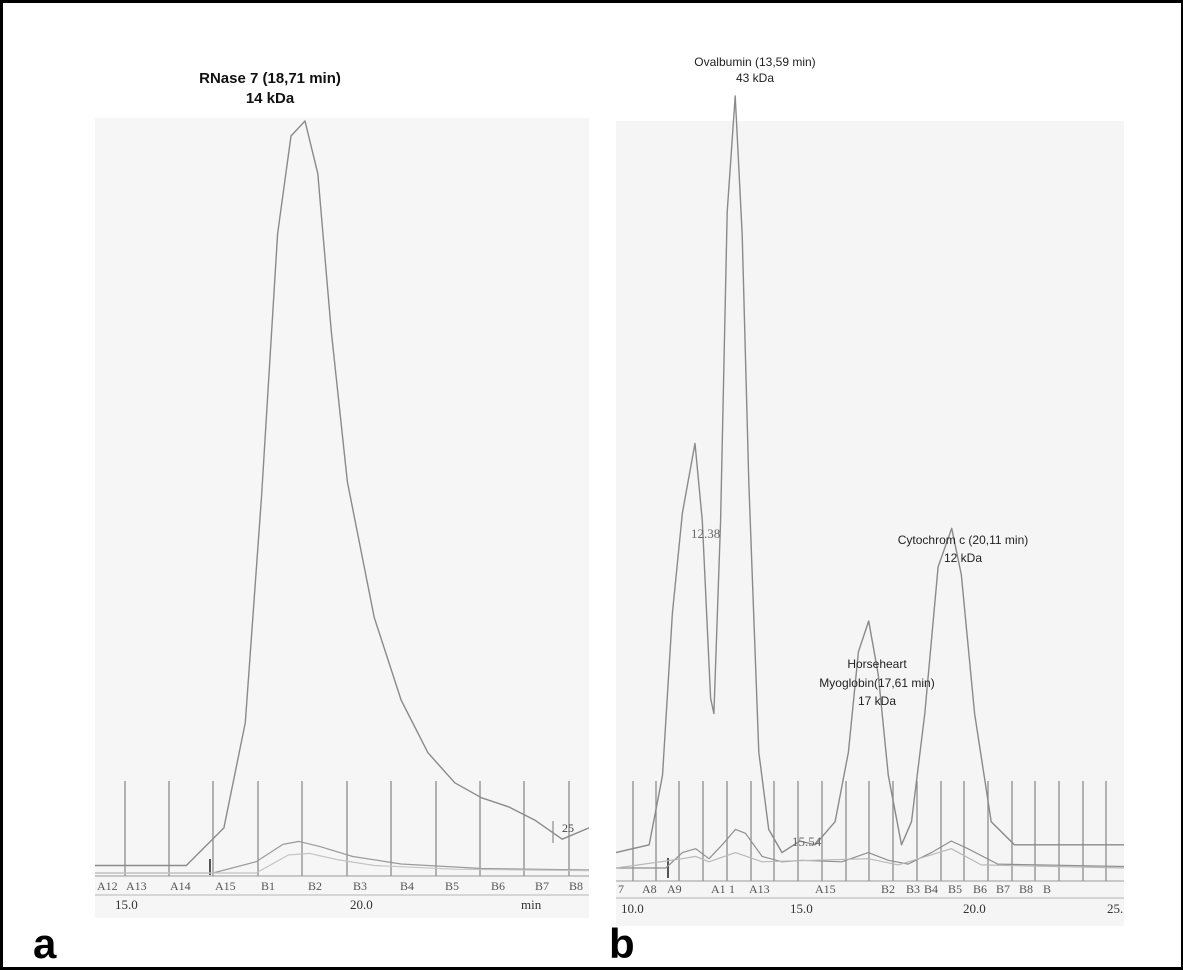  I want to click on a-x-tick-20.0: 20.0, so click(361, 904).